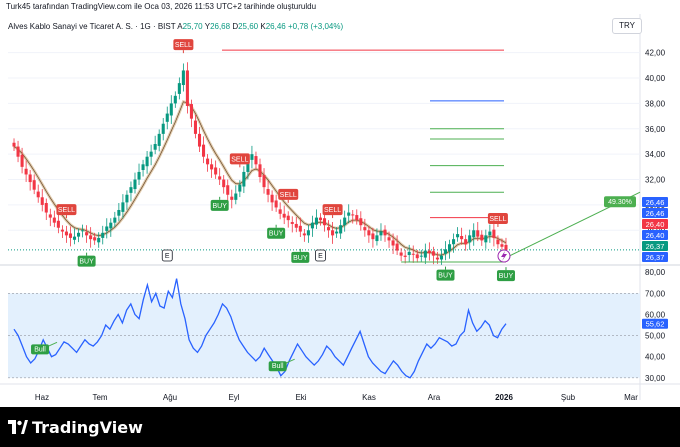 Image resolution: width=680 pixels, height=447 pixels. I want to click on rsi-tick-label: 50,00, so click(655, 336).